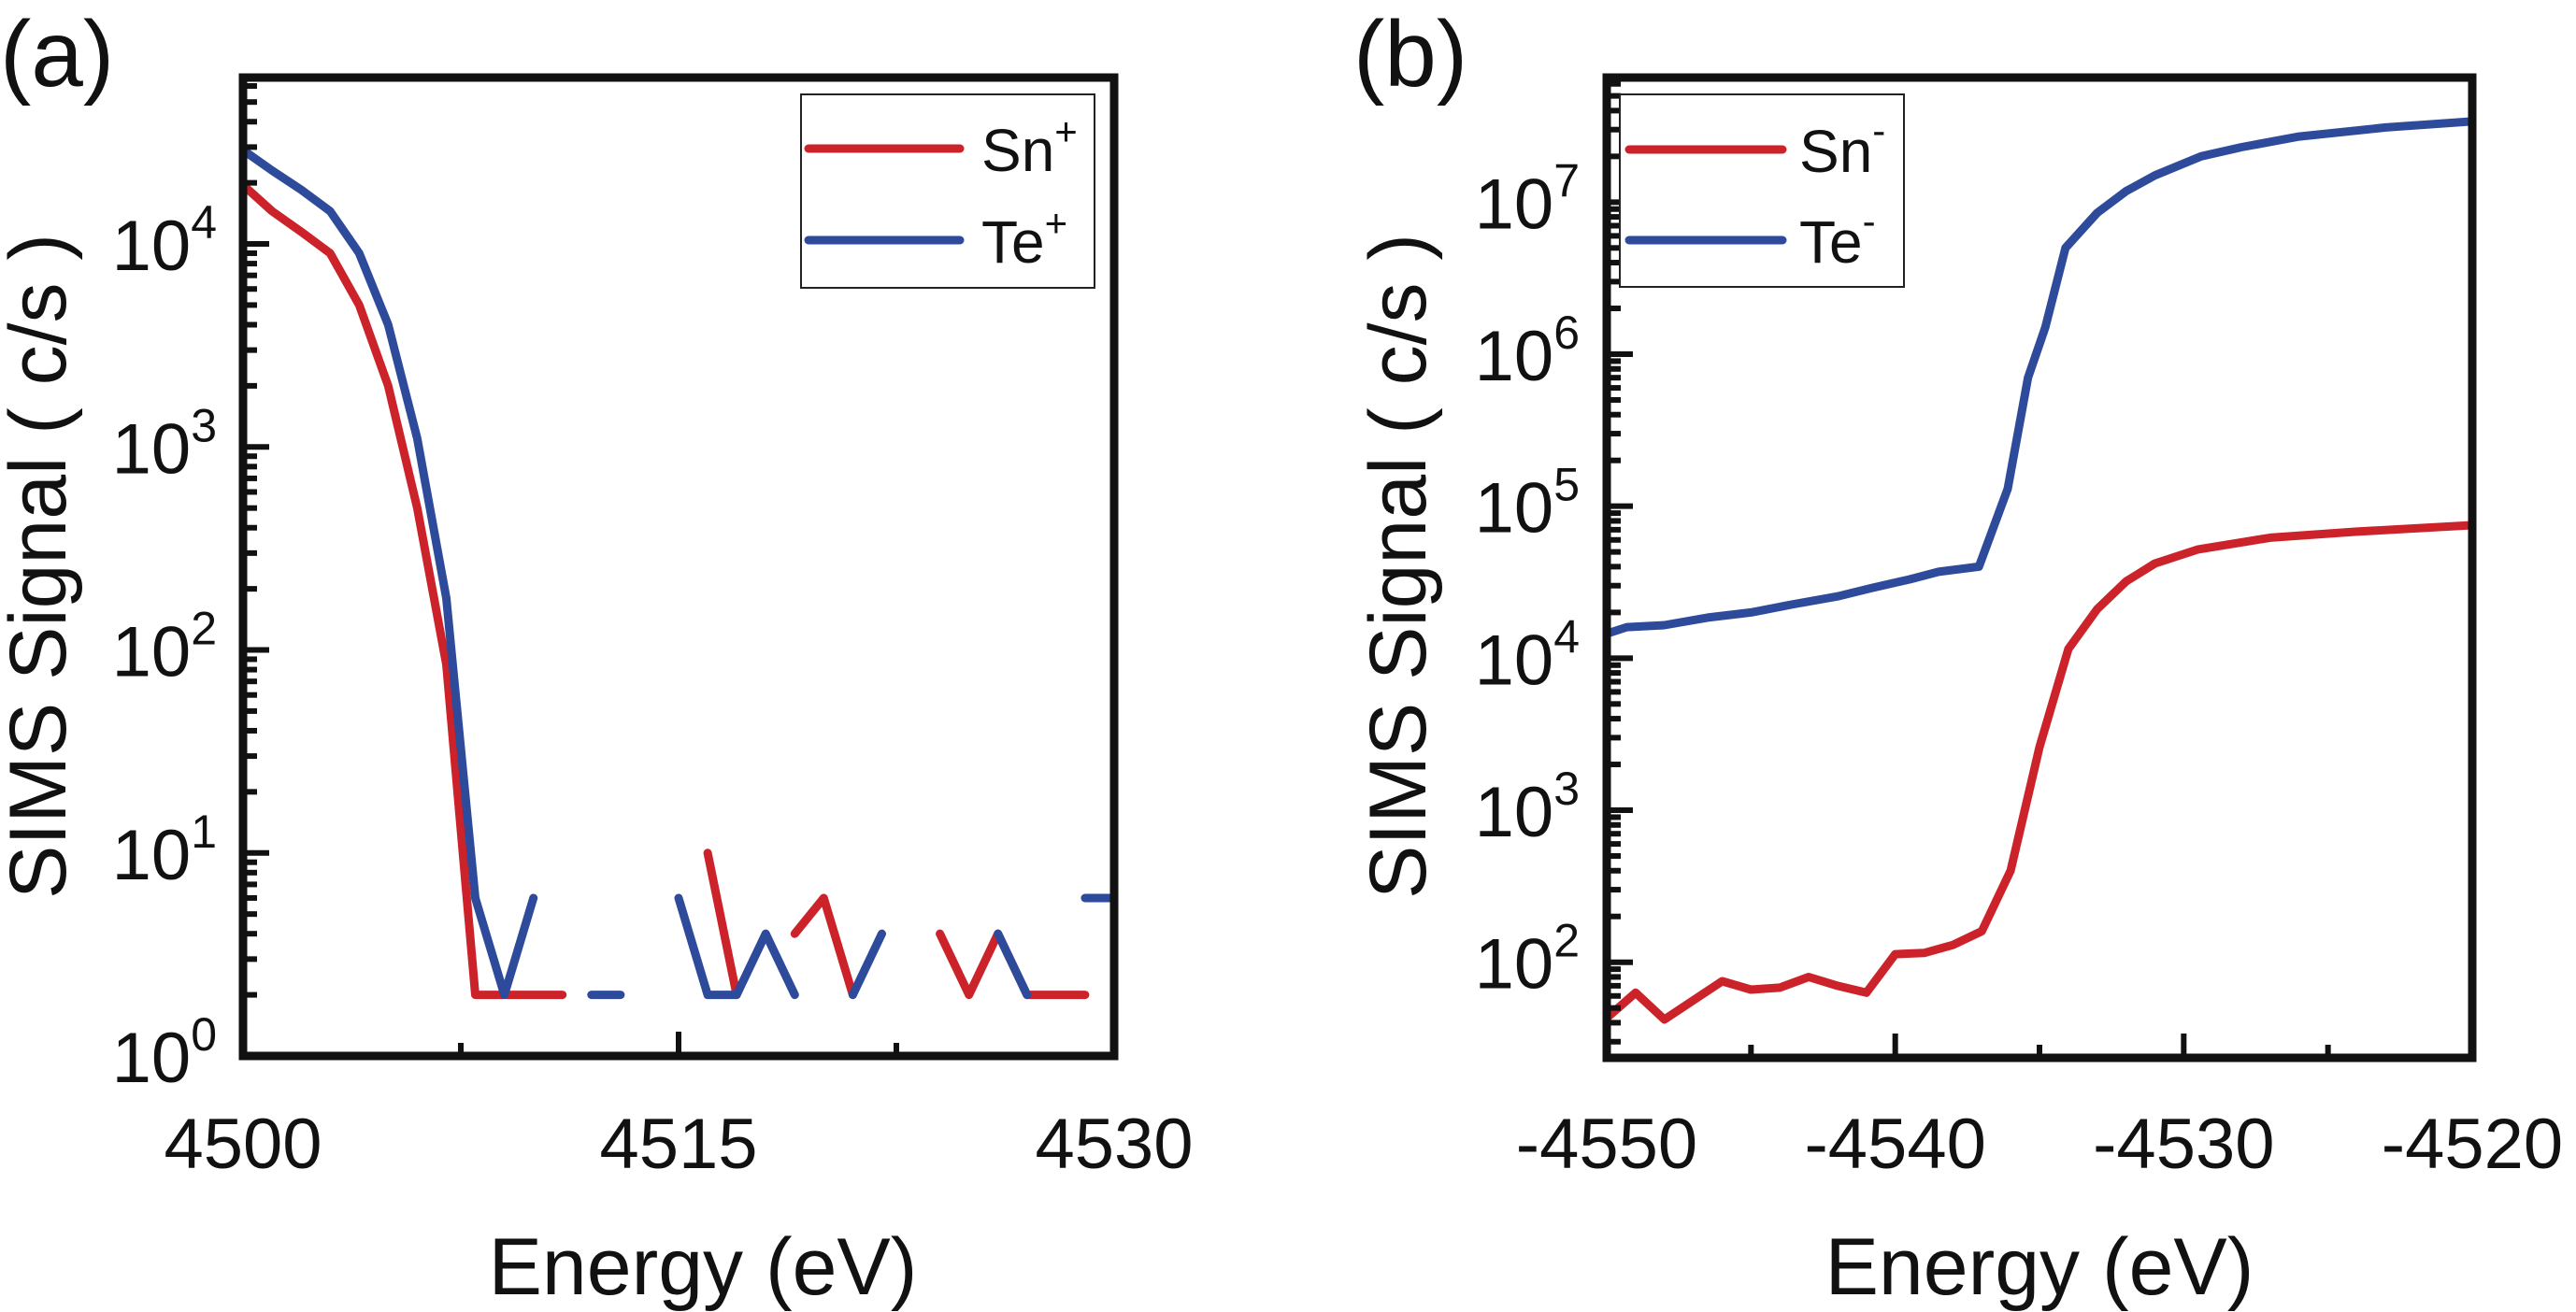 The height and width of the screenshot is (1312, 2576). I want to click on panel-b-legend: Sn- Te-, so click(1762, 190).